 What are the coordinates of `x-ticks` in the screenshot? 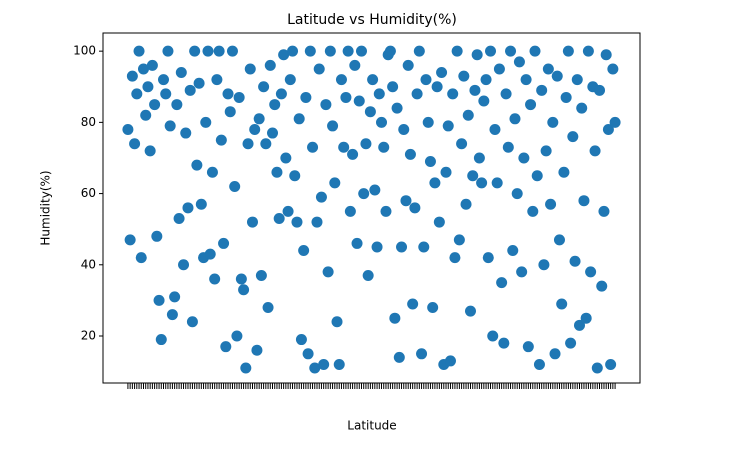 It's located at (371, 386).